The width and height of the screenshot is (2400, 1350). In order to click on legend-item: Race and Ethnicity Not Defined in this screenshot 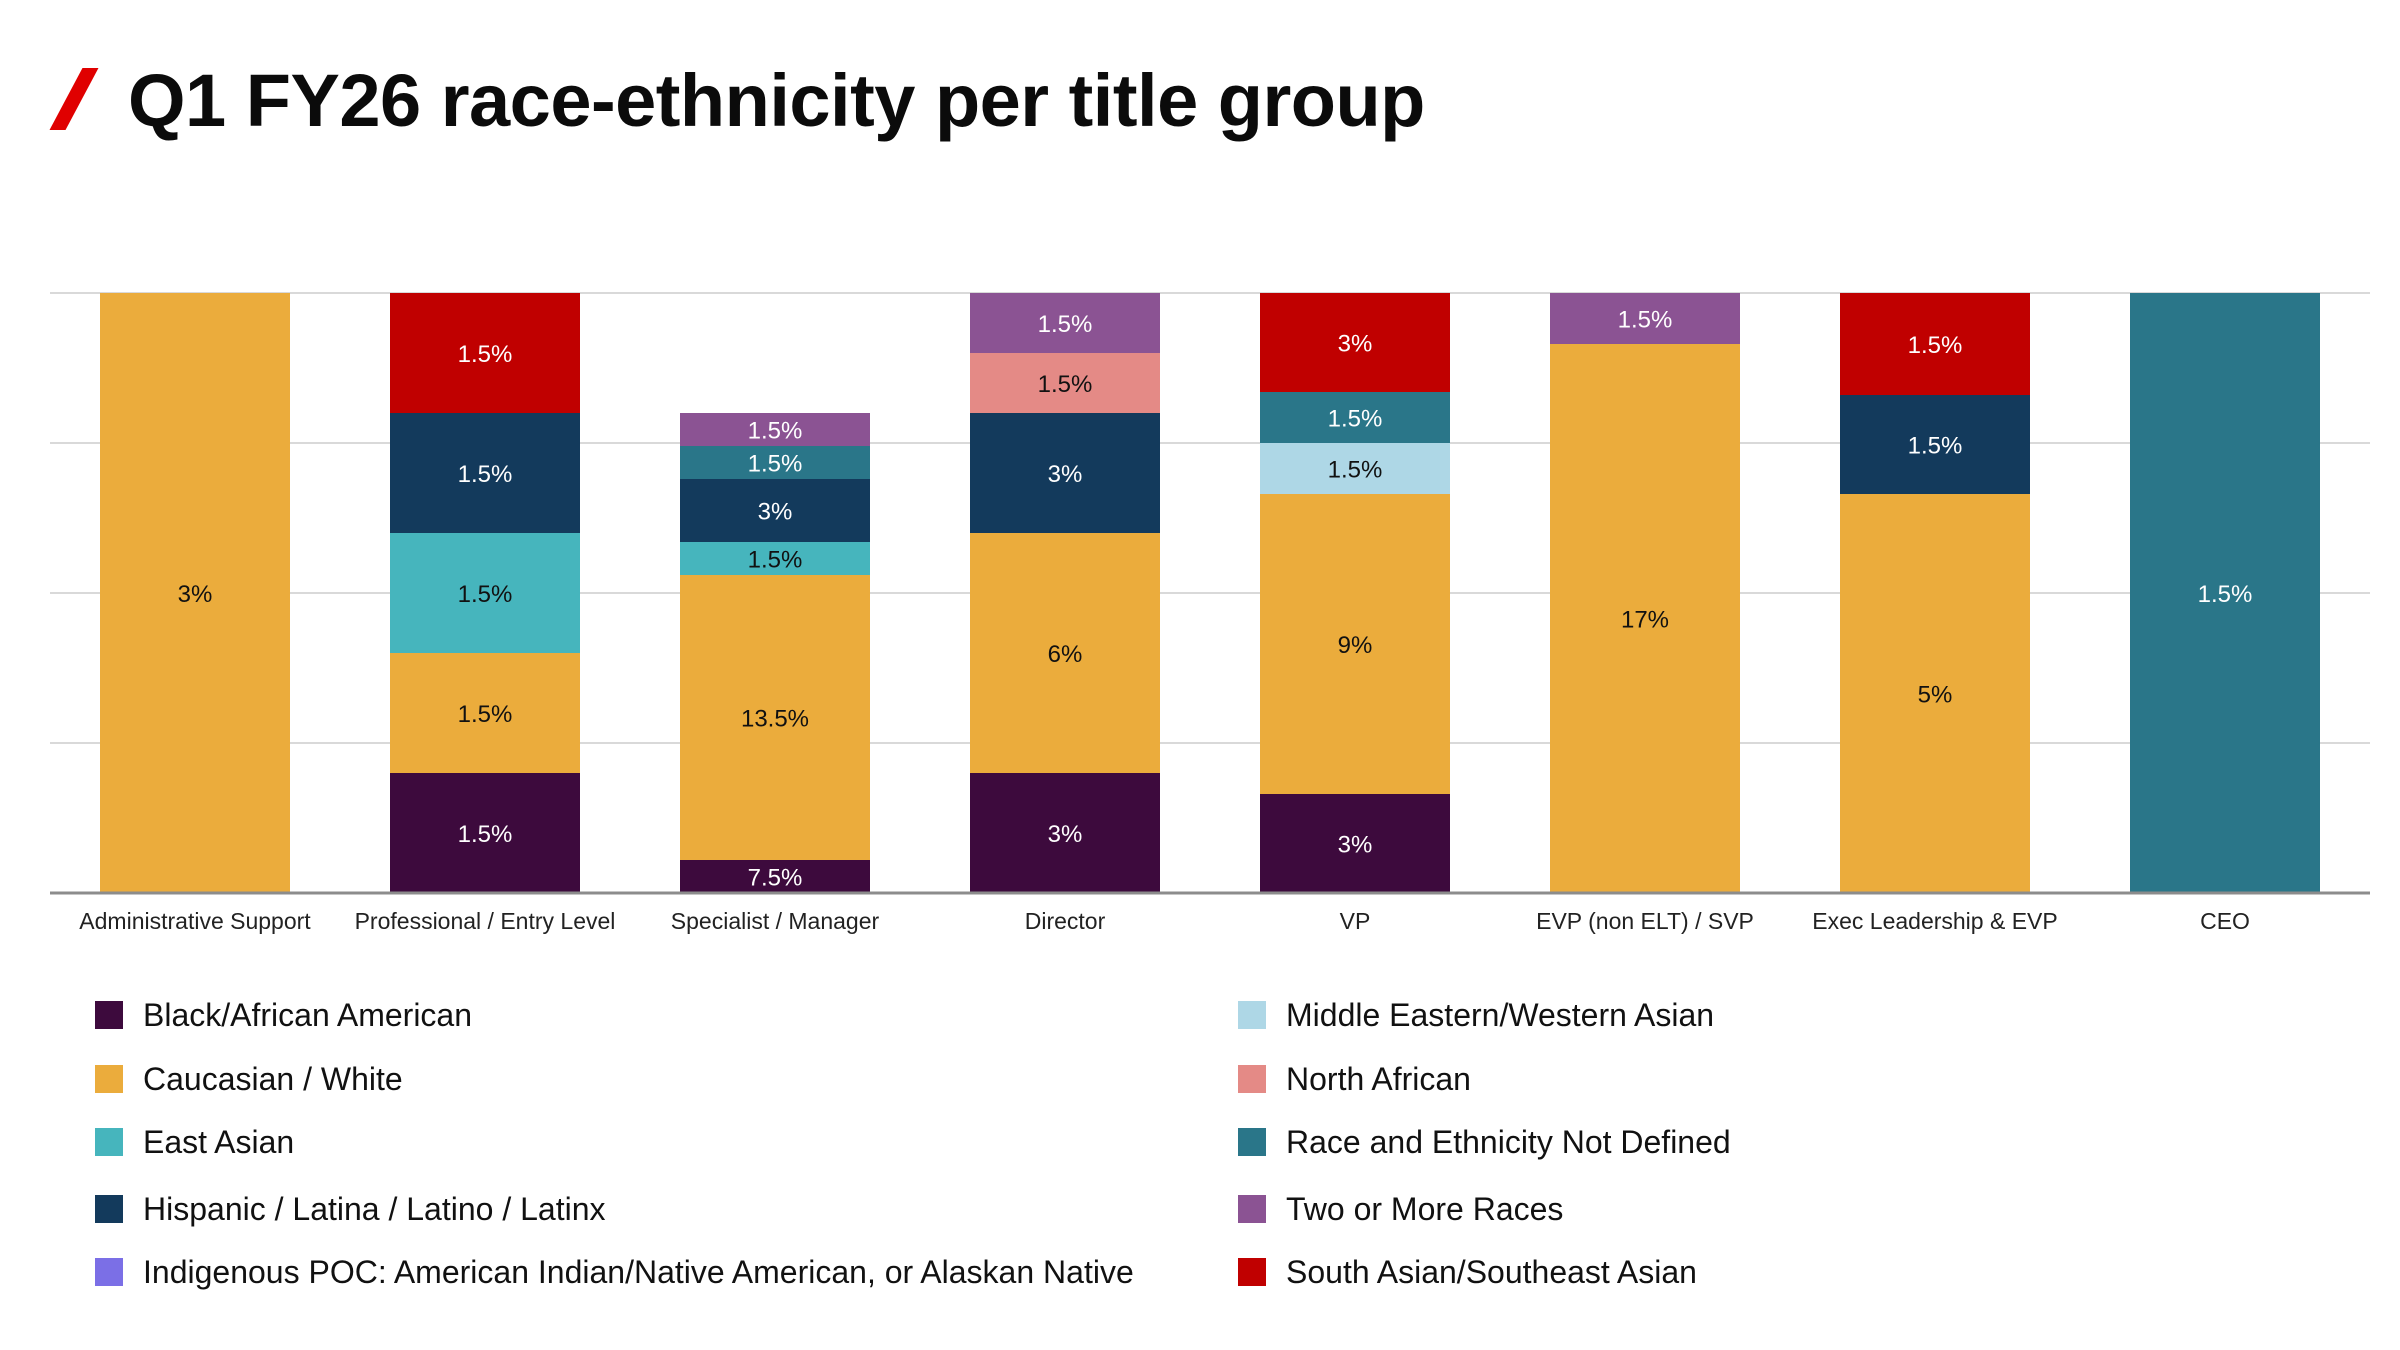, I will do `click(1484, 1142)`.